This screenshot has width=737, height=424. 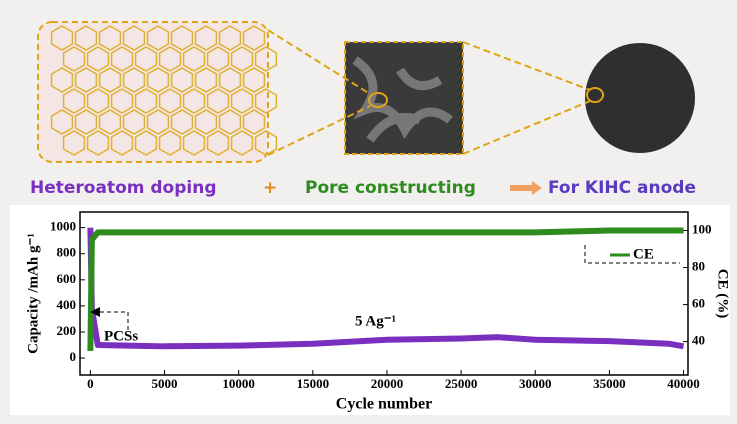 What do you see at coordinates (702, 229) in the screenshot?
I see `y2-tick-label: 100` at bounding box center [702, 229].